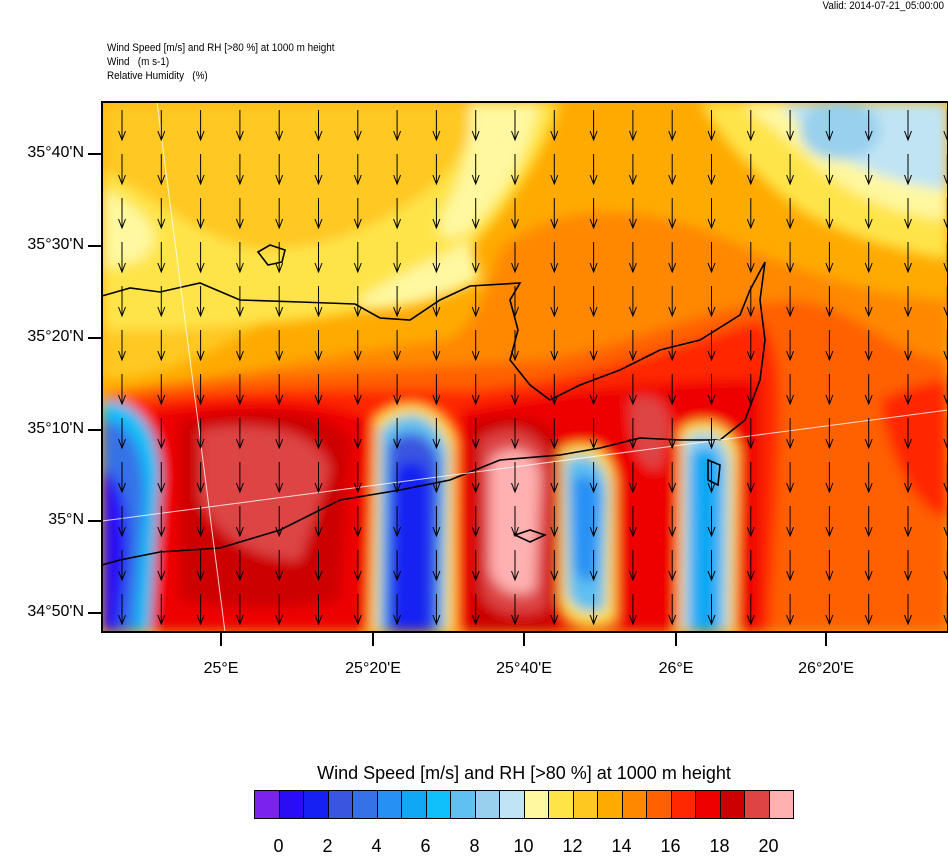  I want to click on lon-label: 25°E, so click(221, 669).